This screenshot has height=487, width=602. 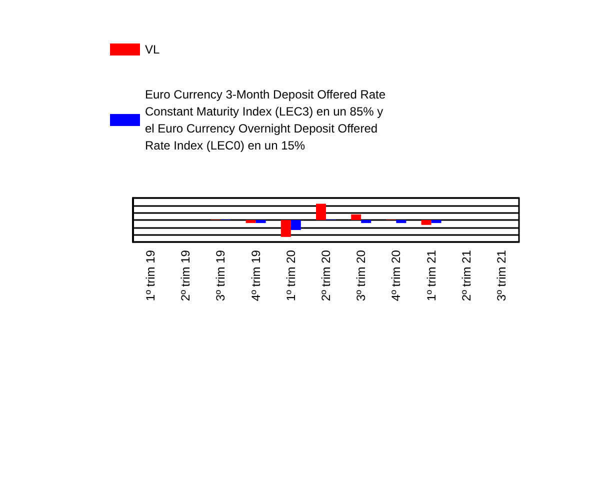 I want to click on x-tick-label: 1º trim 20, so click(x=291, y=276).